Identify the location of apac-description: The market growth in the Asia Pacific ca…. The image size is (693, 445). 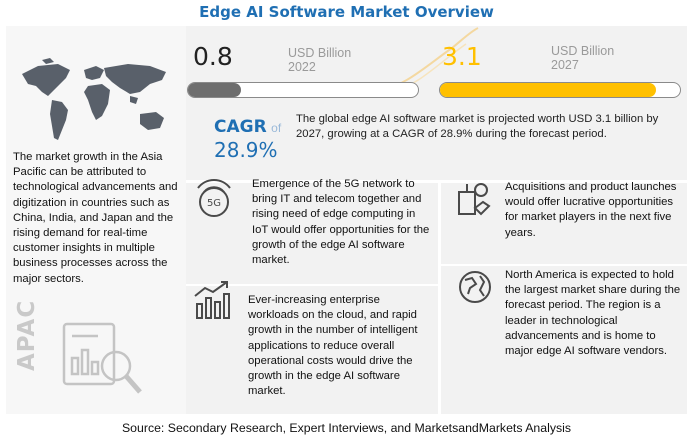
(95, 218).